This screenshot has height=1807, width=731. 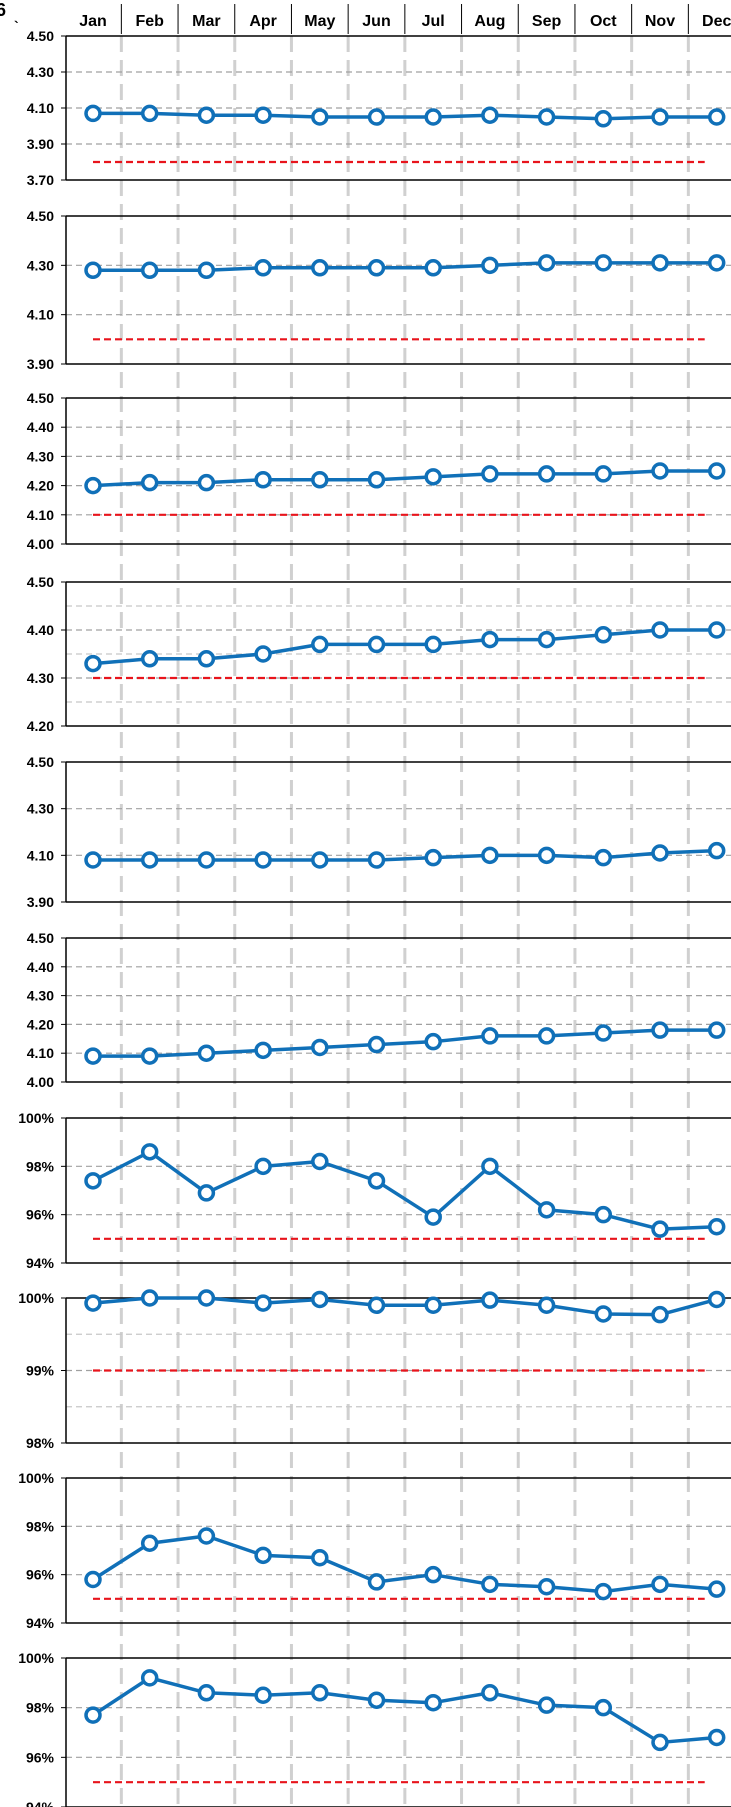 I want to click on y-tick-label: 100%, so click(x=36, y=1658).